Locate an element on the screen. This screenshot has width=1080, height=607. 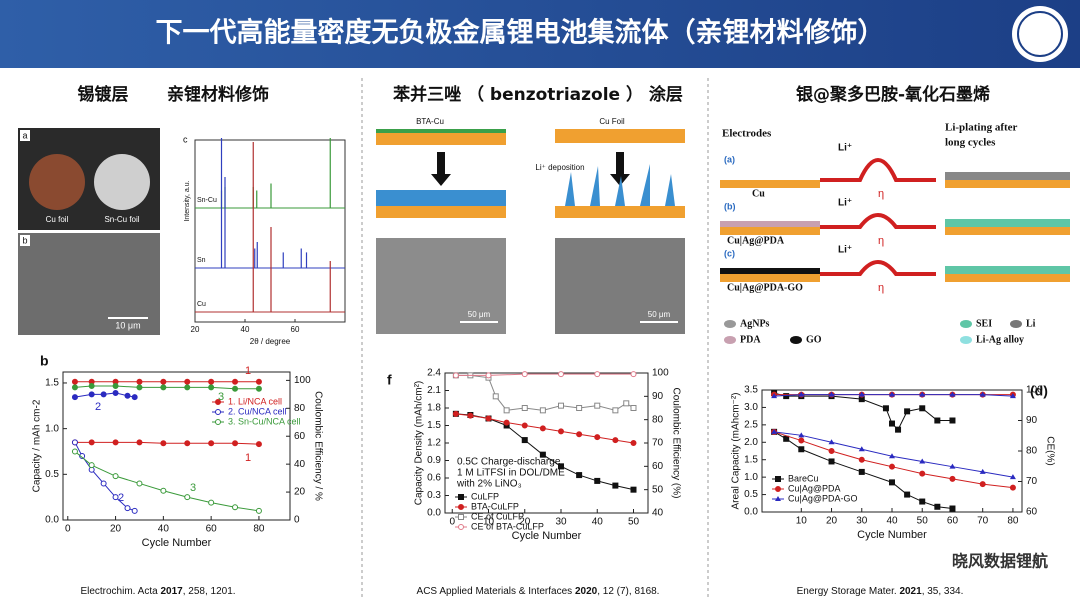
y-tick-label: 0.3 is located at coordinates (434, 495).